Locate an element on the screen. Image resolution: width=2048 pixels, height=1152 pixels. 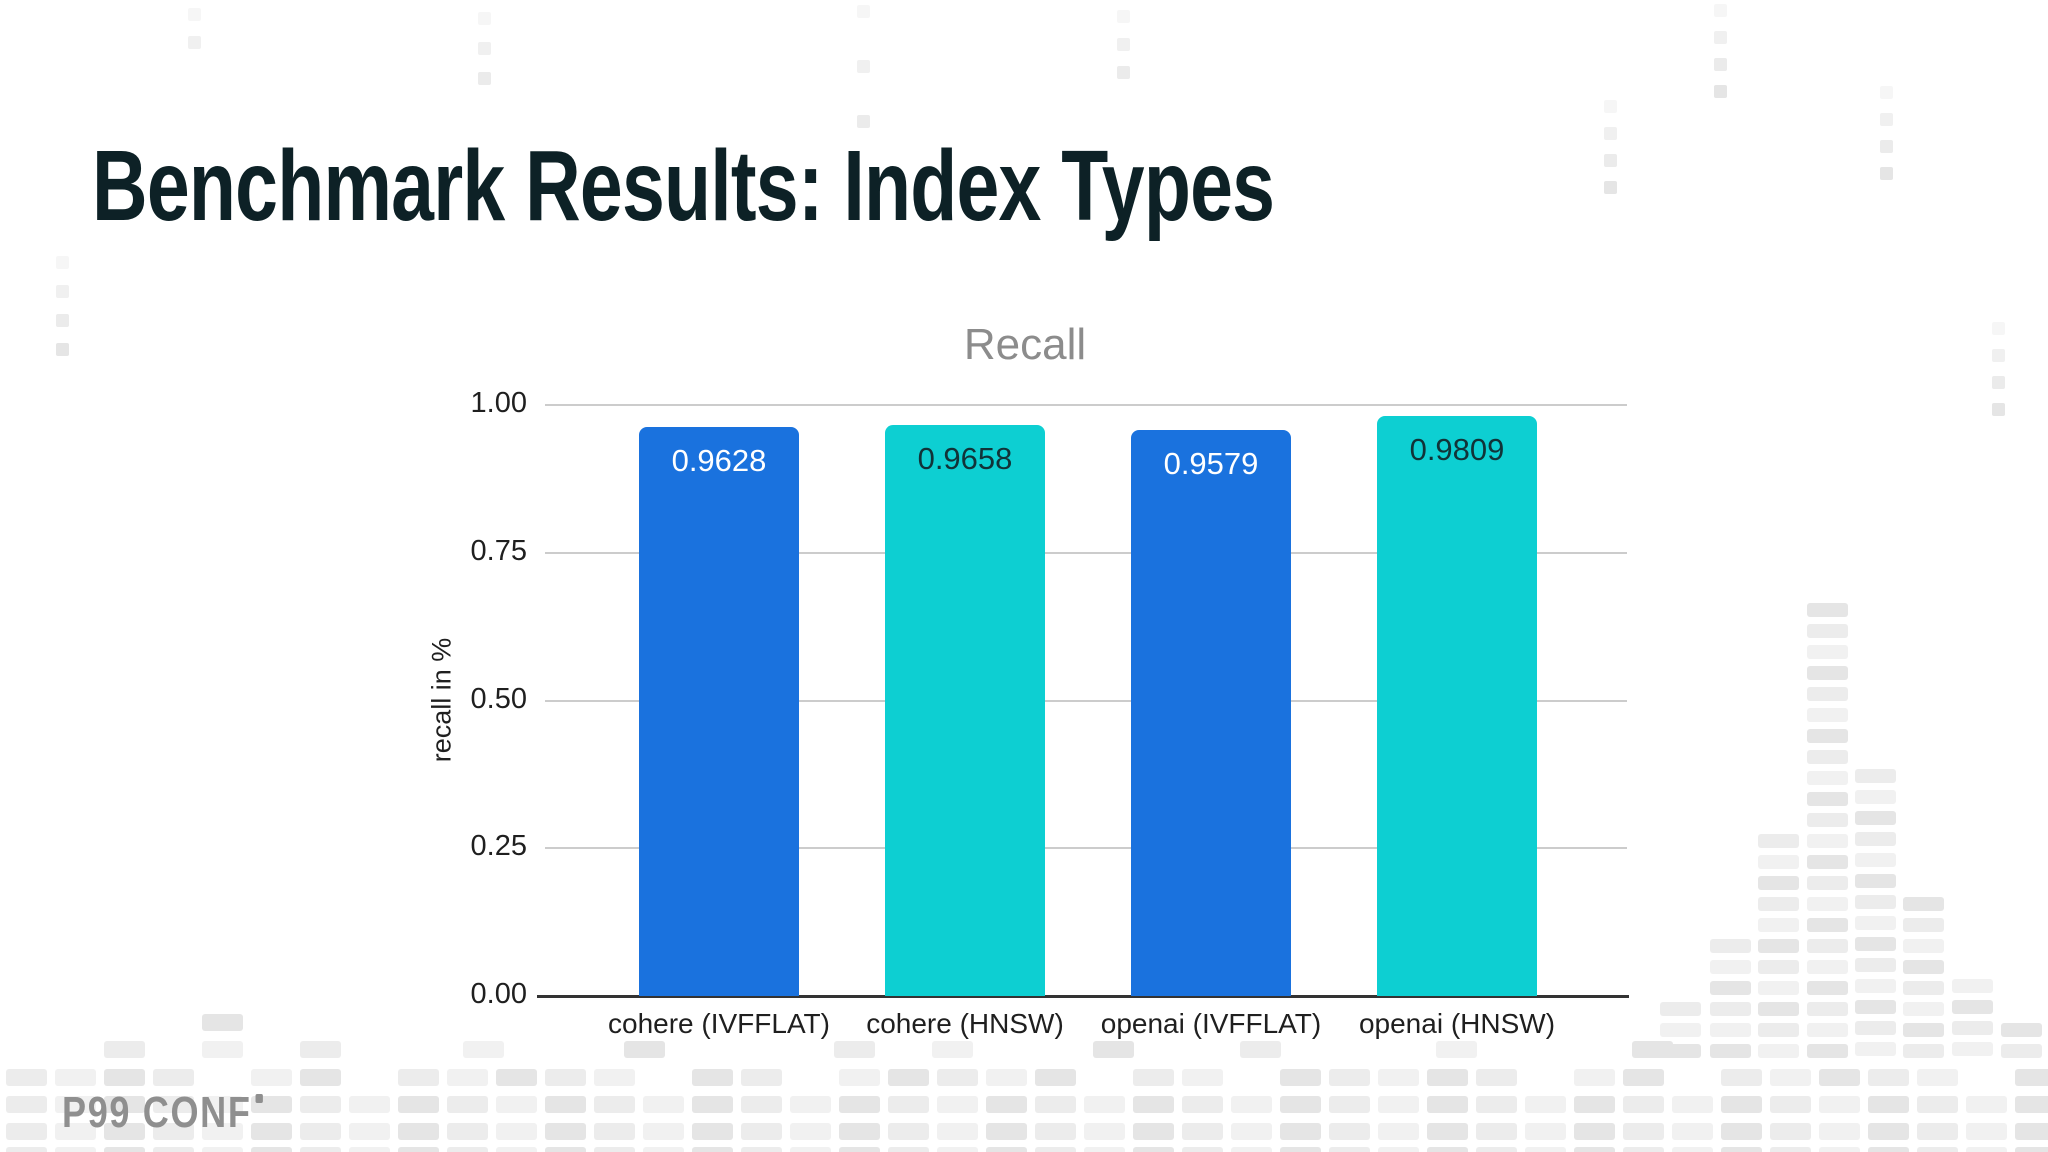
x-category-label: cohere (HNSW) is located at coordinates (965, 1023).